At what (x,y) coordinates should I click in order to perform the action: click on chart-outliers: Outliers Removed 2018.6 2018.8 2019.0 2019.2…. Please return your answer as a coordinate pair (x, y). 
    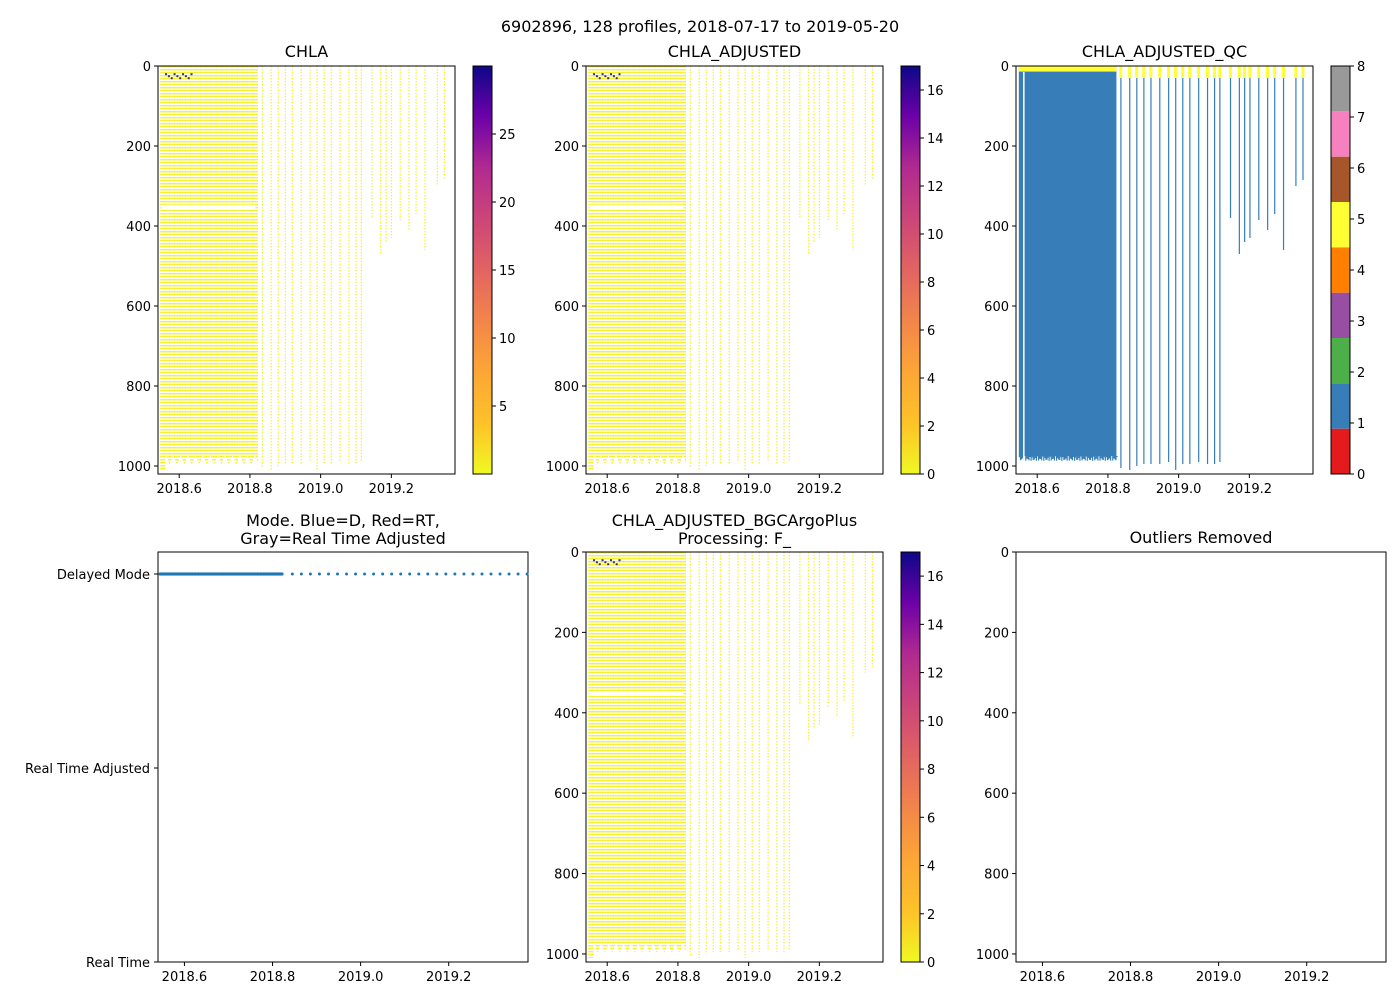
    Looking at the image, I should click on (1181, 756).